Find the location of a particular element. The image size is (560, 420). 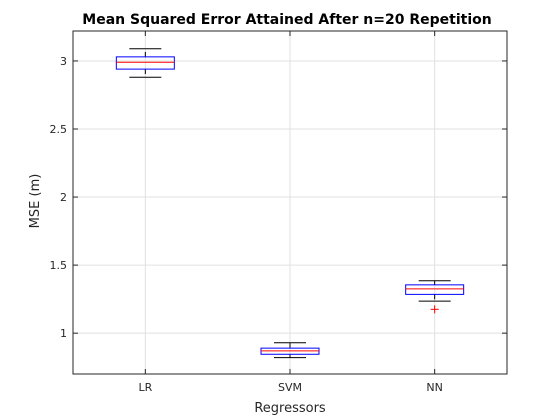

y-tick-label: 2.5 is located at coordinates (59, 129).